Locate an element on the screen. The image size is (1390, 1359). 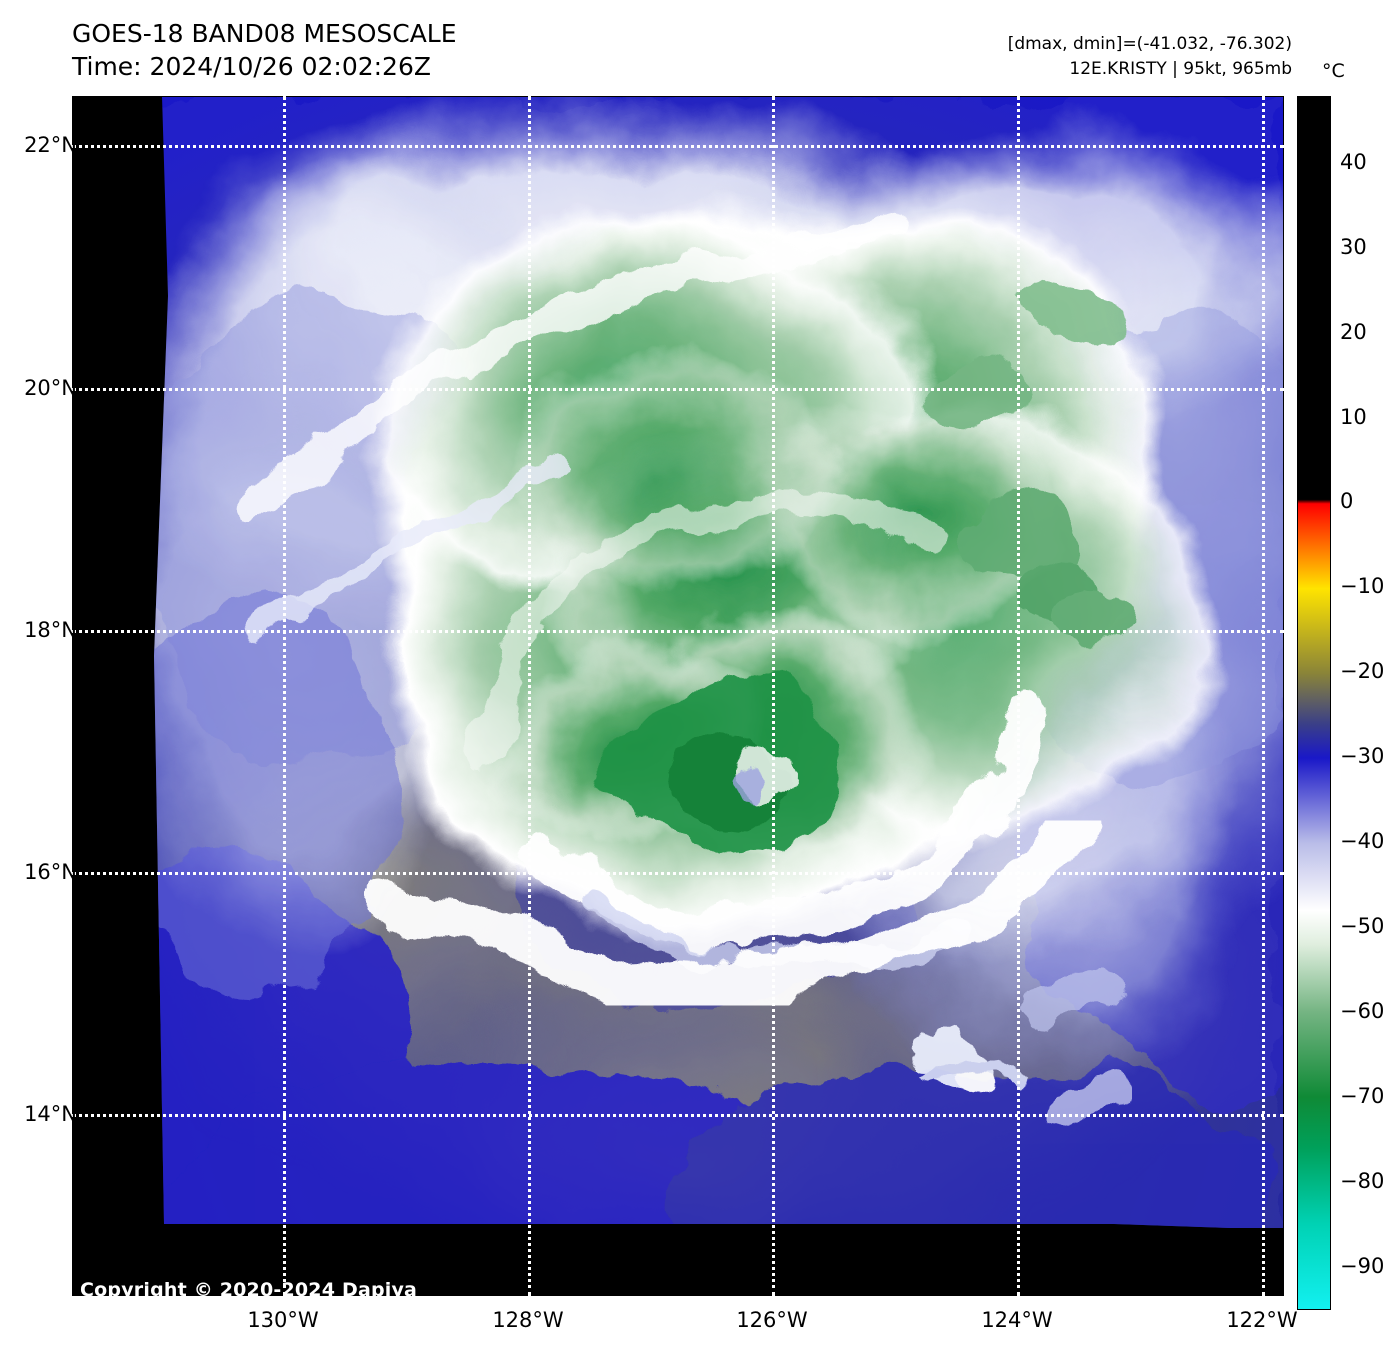
colorbar-tick-20: 20 is located at coordinates (1353, 331).